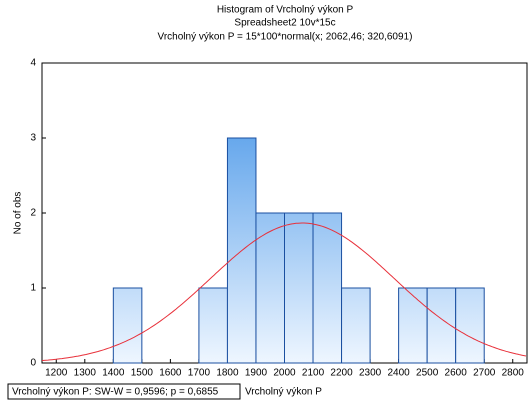 Image resolution: width=529 pixels, height=401 pixels. I want to click on x-tick-label: 2100, so click(313, 373).